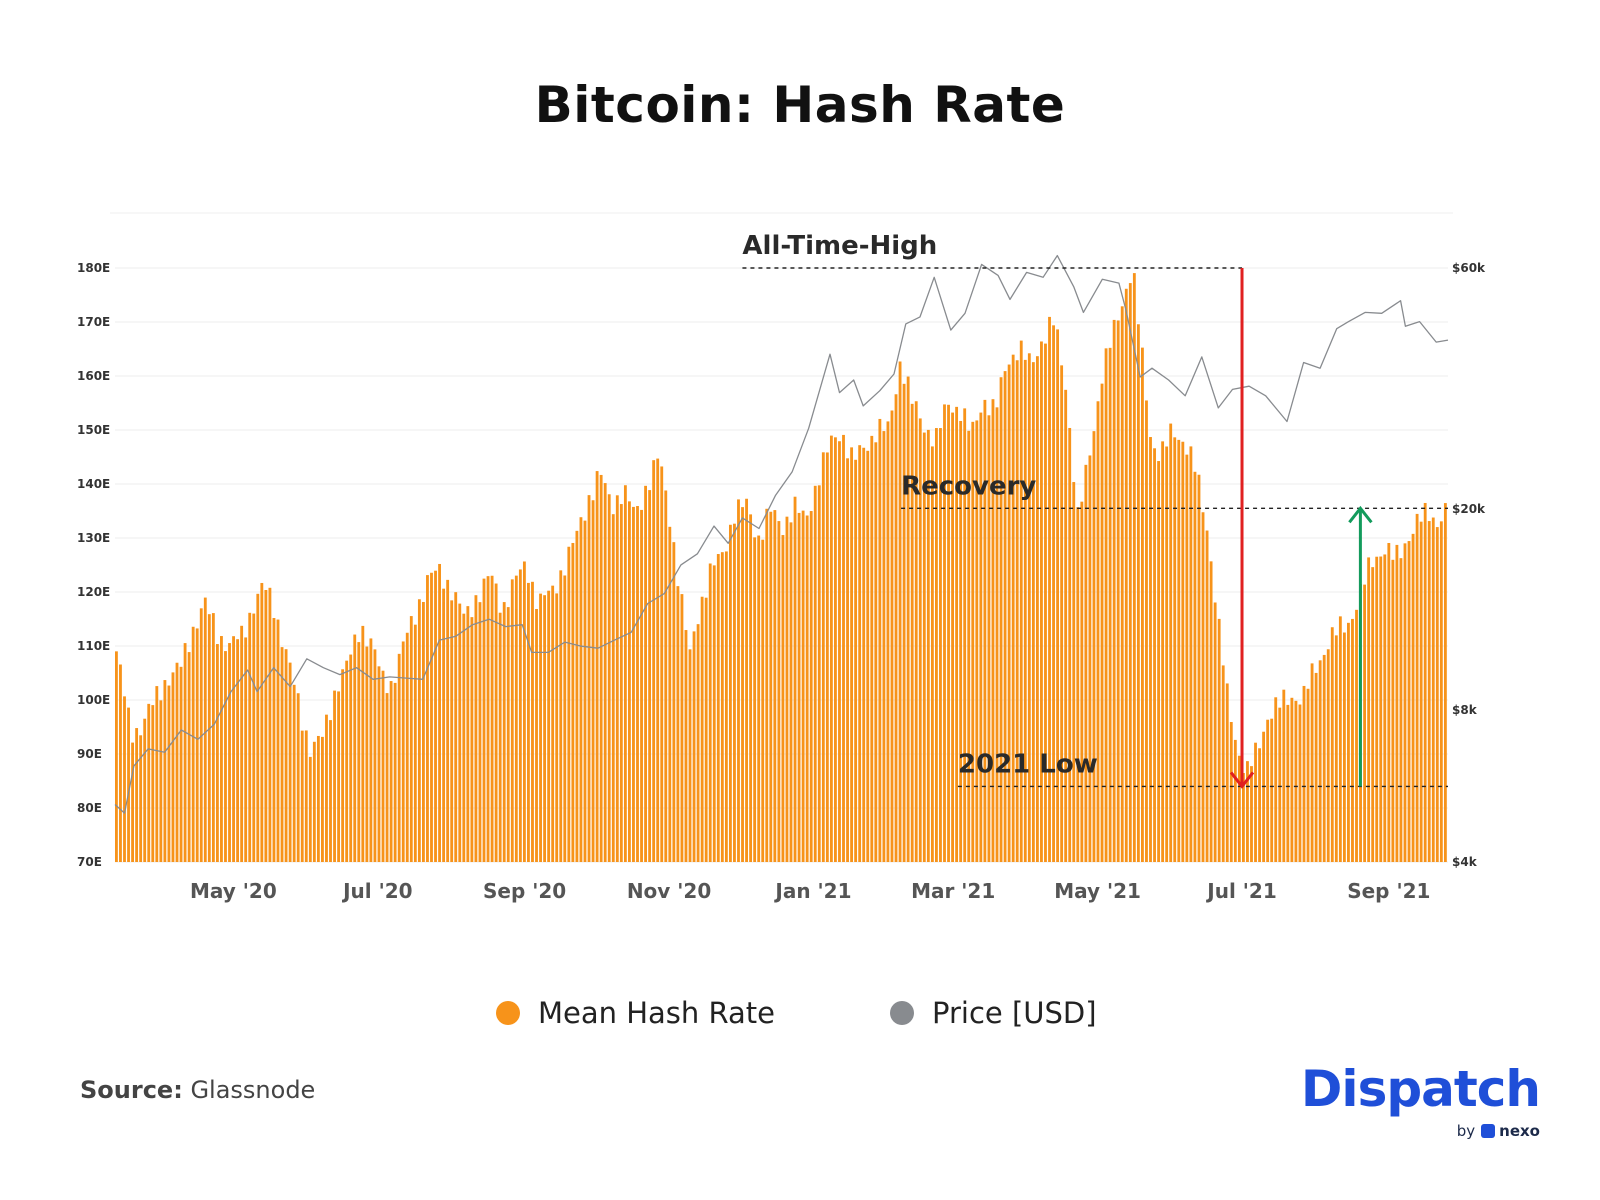 This screenshot has width=1600, height=1200. What do you see at coordinates (1014, 1013) in the screenshot?
I see `legend-label-price: Price [USD]` at bounding box center [1014, 1013].